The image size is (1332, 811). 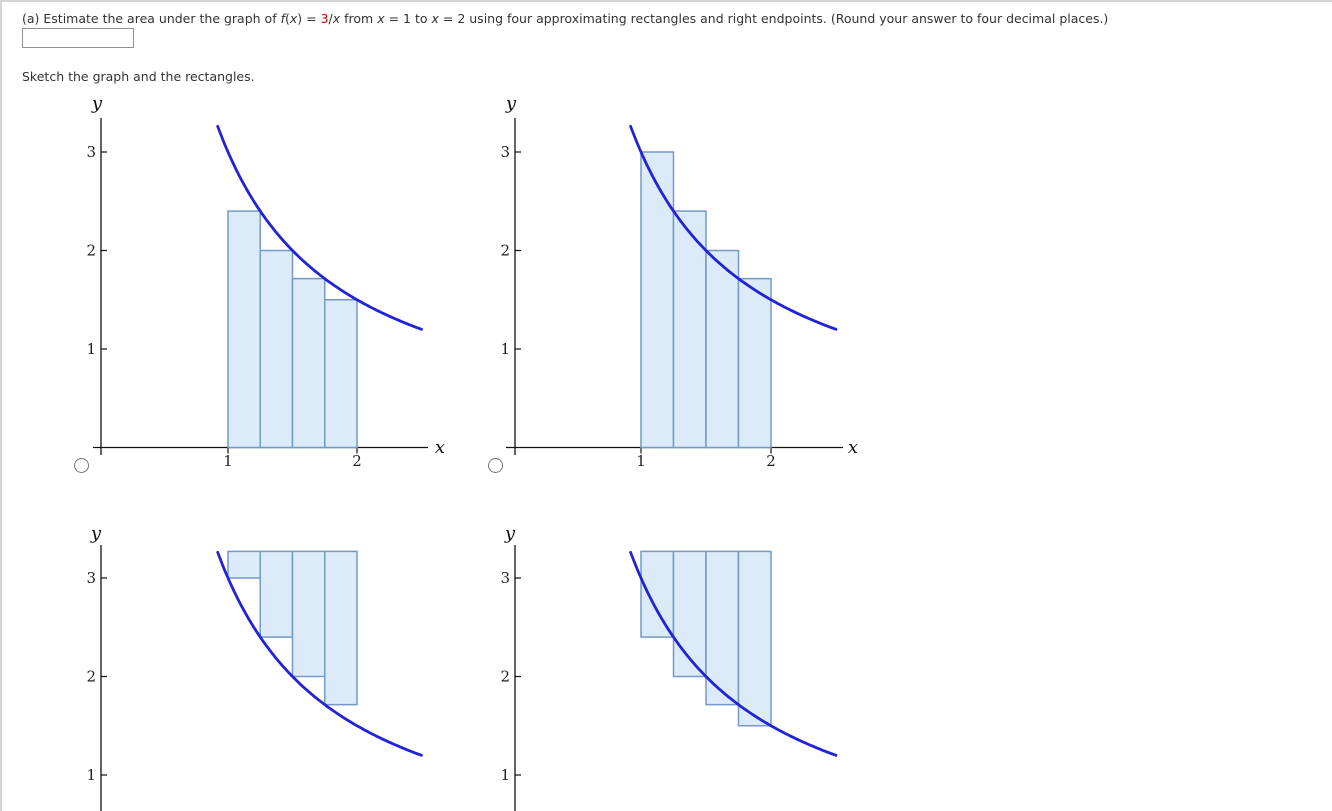 What do you see at coordinates (78, 38) in the screenshot?
I see `answer-input` at bounding box center [78, 38].